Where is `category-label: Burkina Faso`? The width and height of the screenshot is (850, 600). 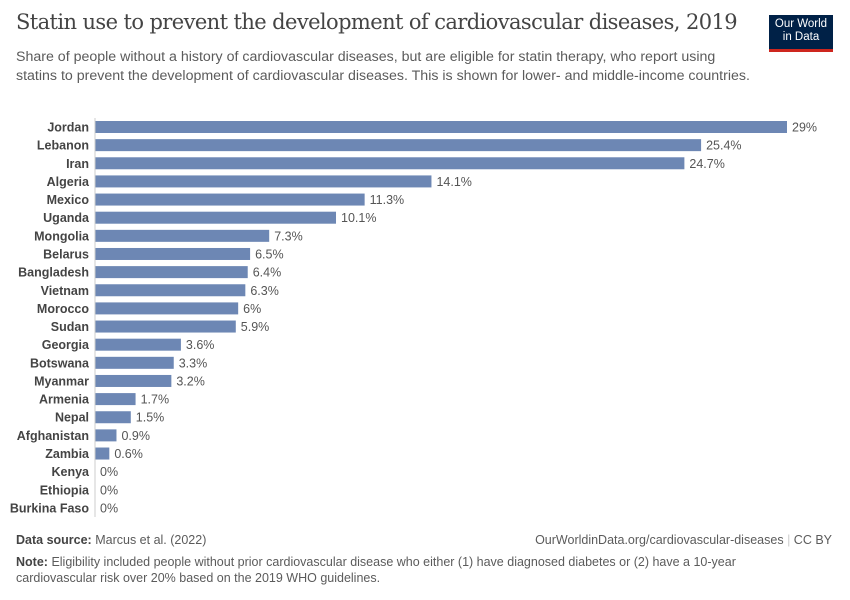 category-label: Burkina Faso is located at coordinates (50, 508).